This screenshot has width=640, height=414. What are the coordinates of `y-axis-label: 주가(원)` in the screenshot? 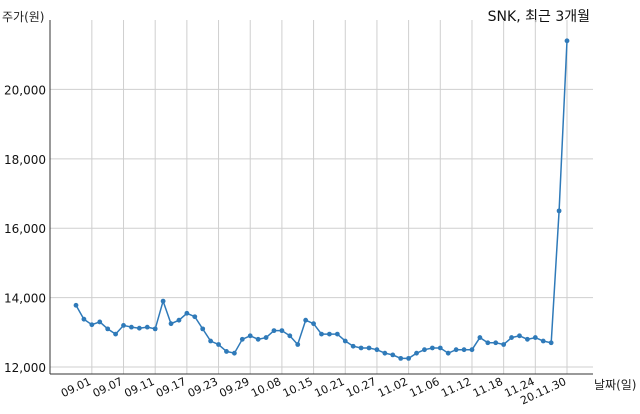 It's located at (23, 17).